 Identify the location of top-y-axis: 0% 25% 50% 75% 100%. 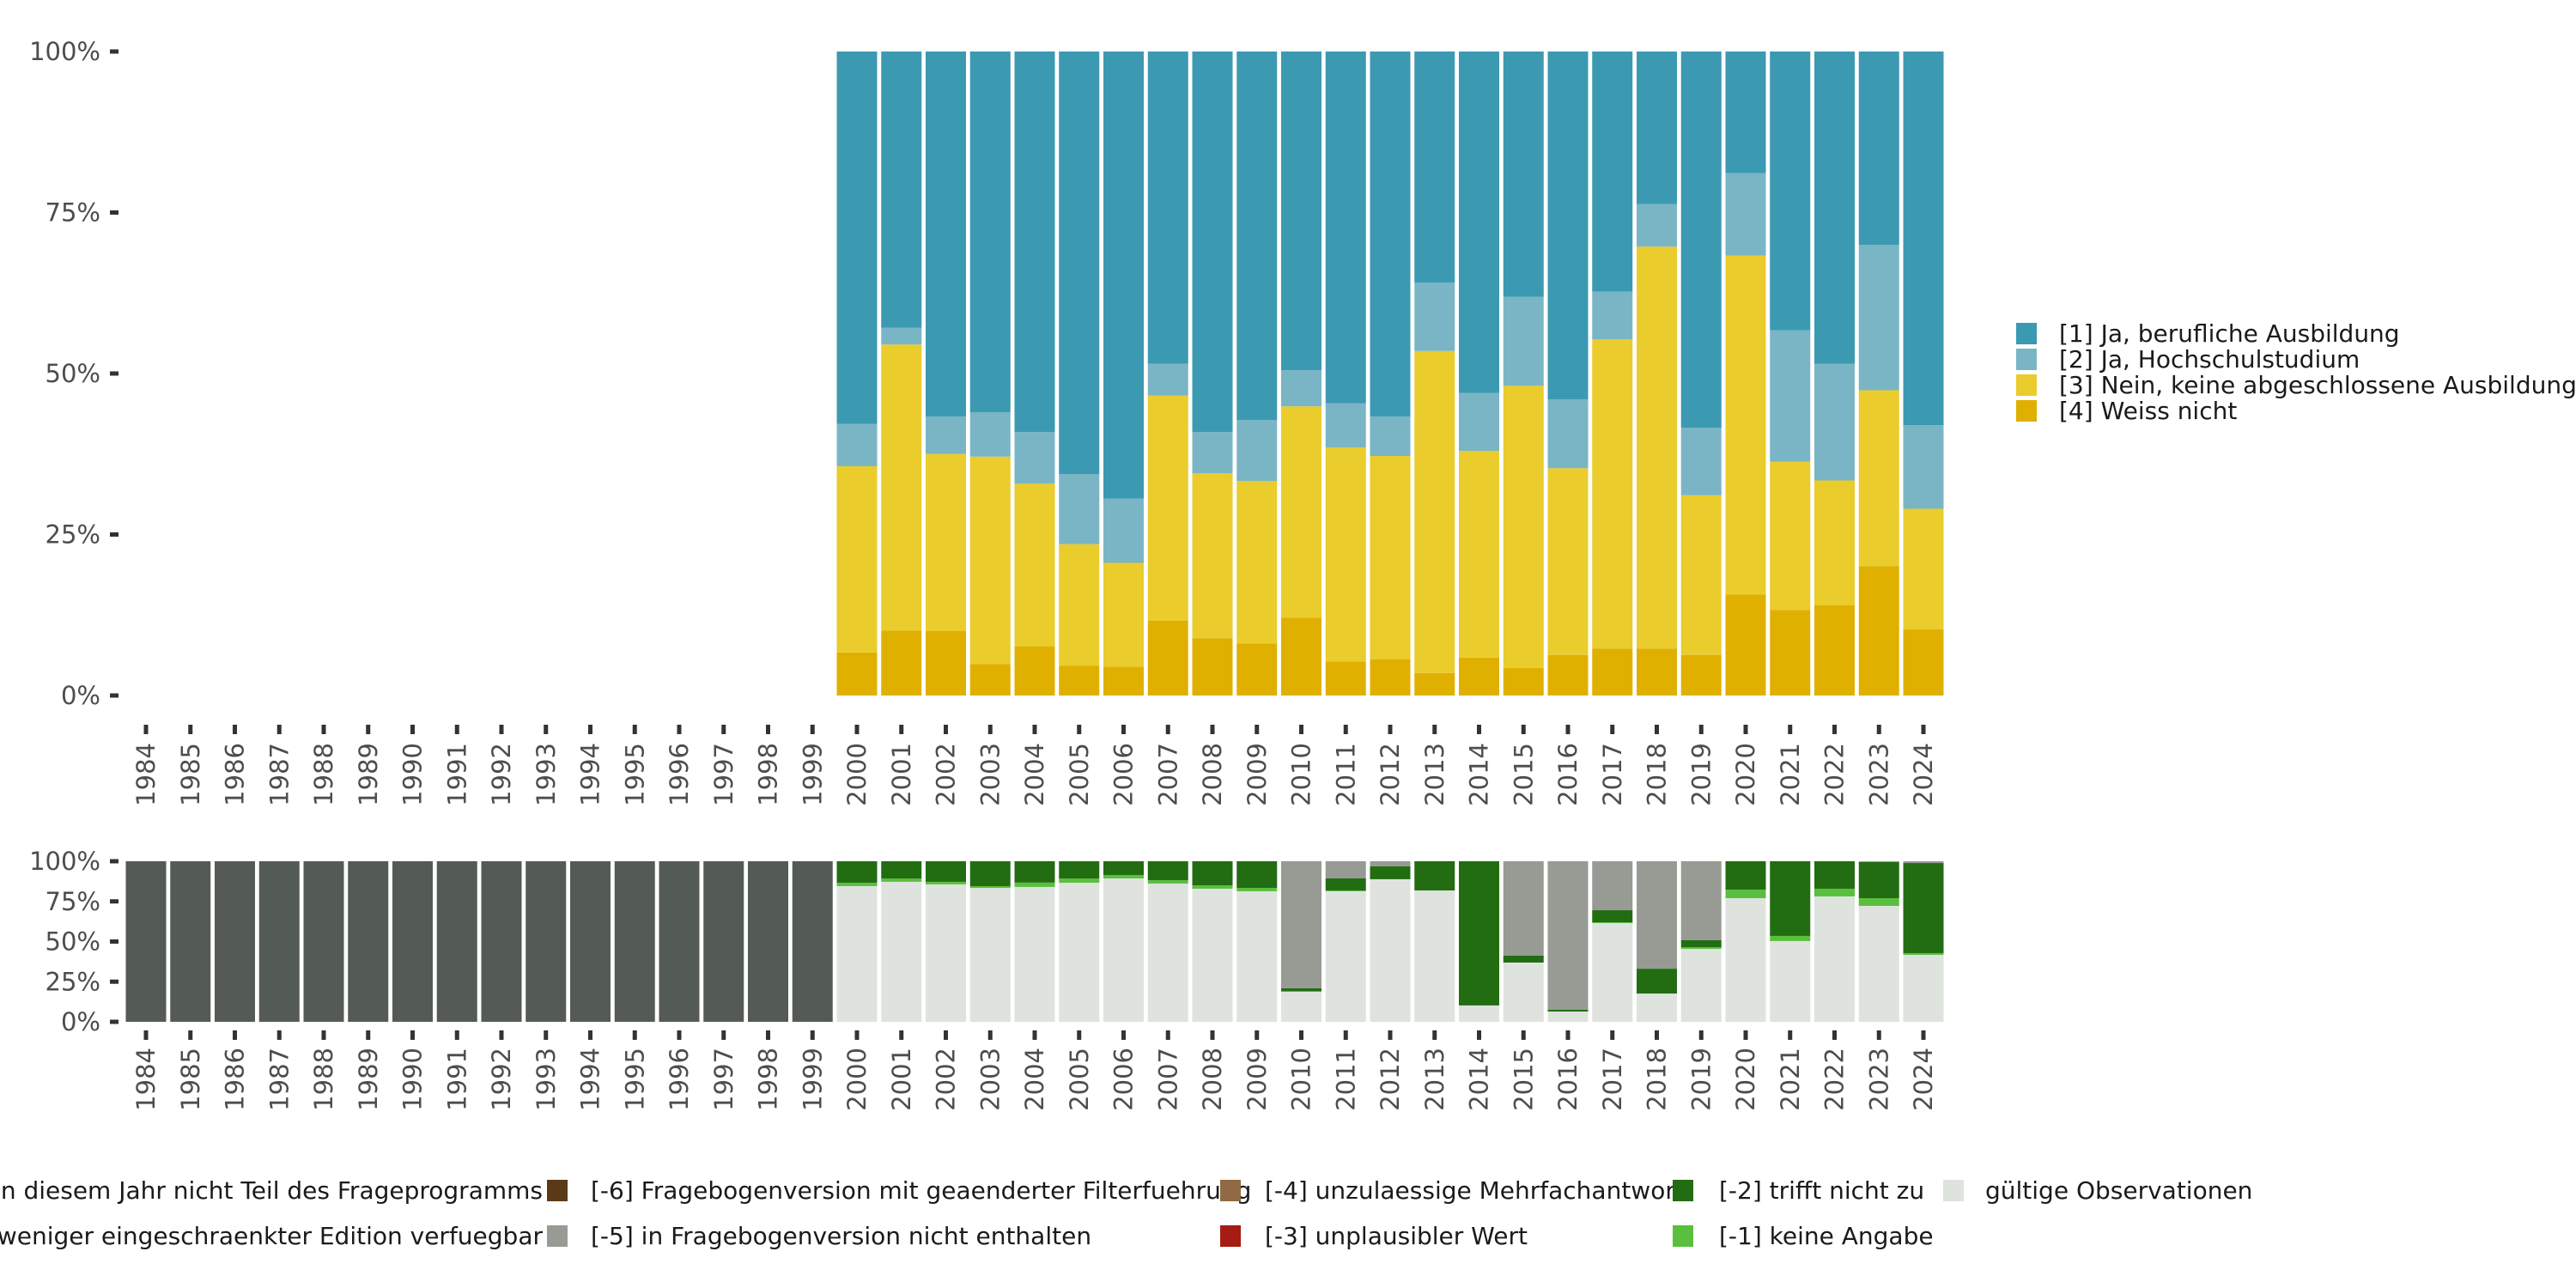
(74, 374).